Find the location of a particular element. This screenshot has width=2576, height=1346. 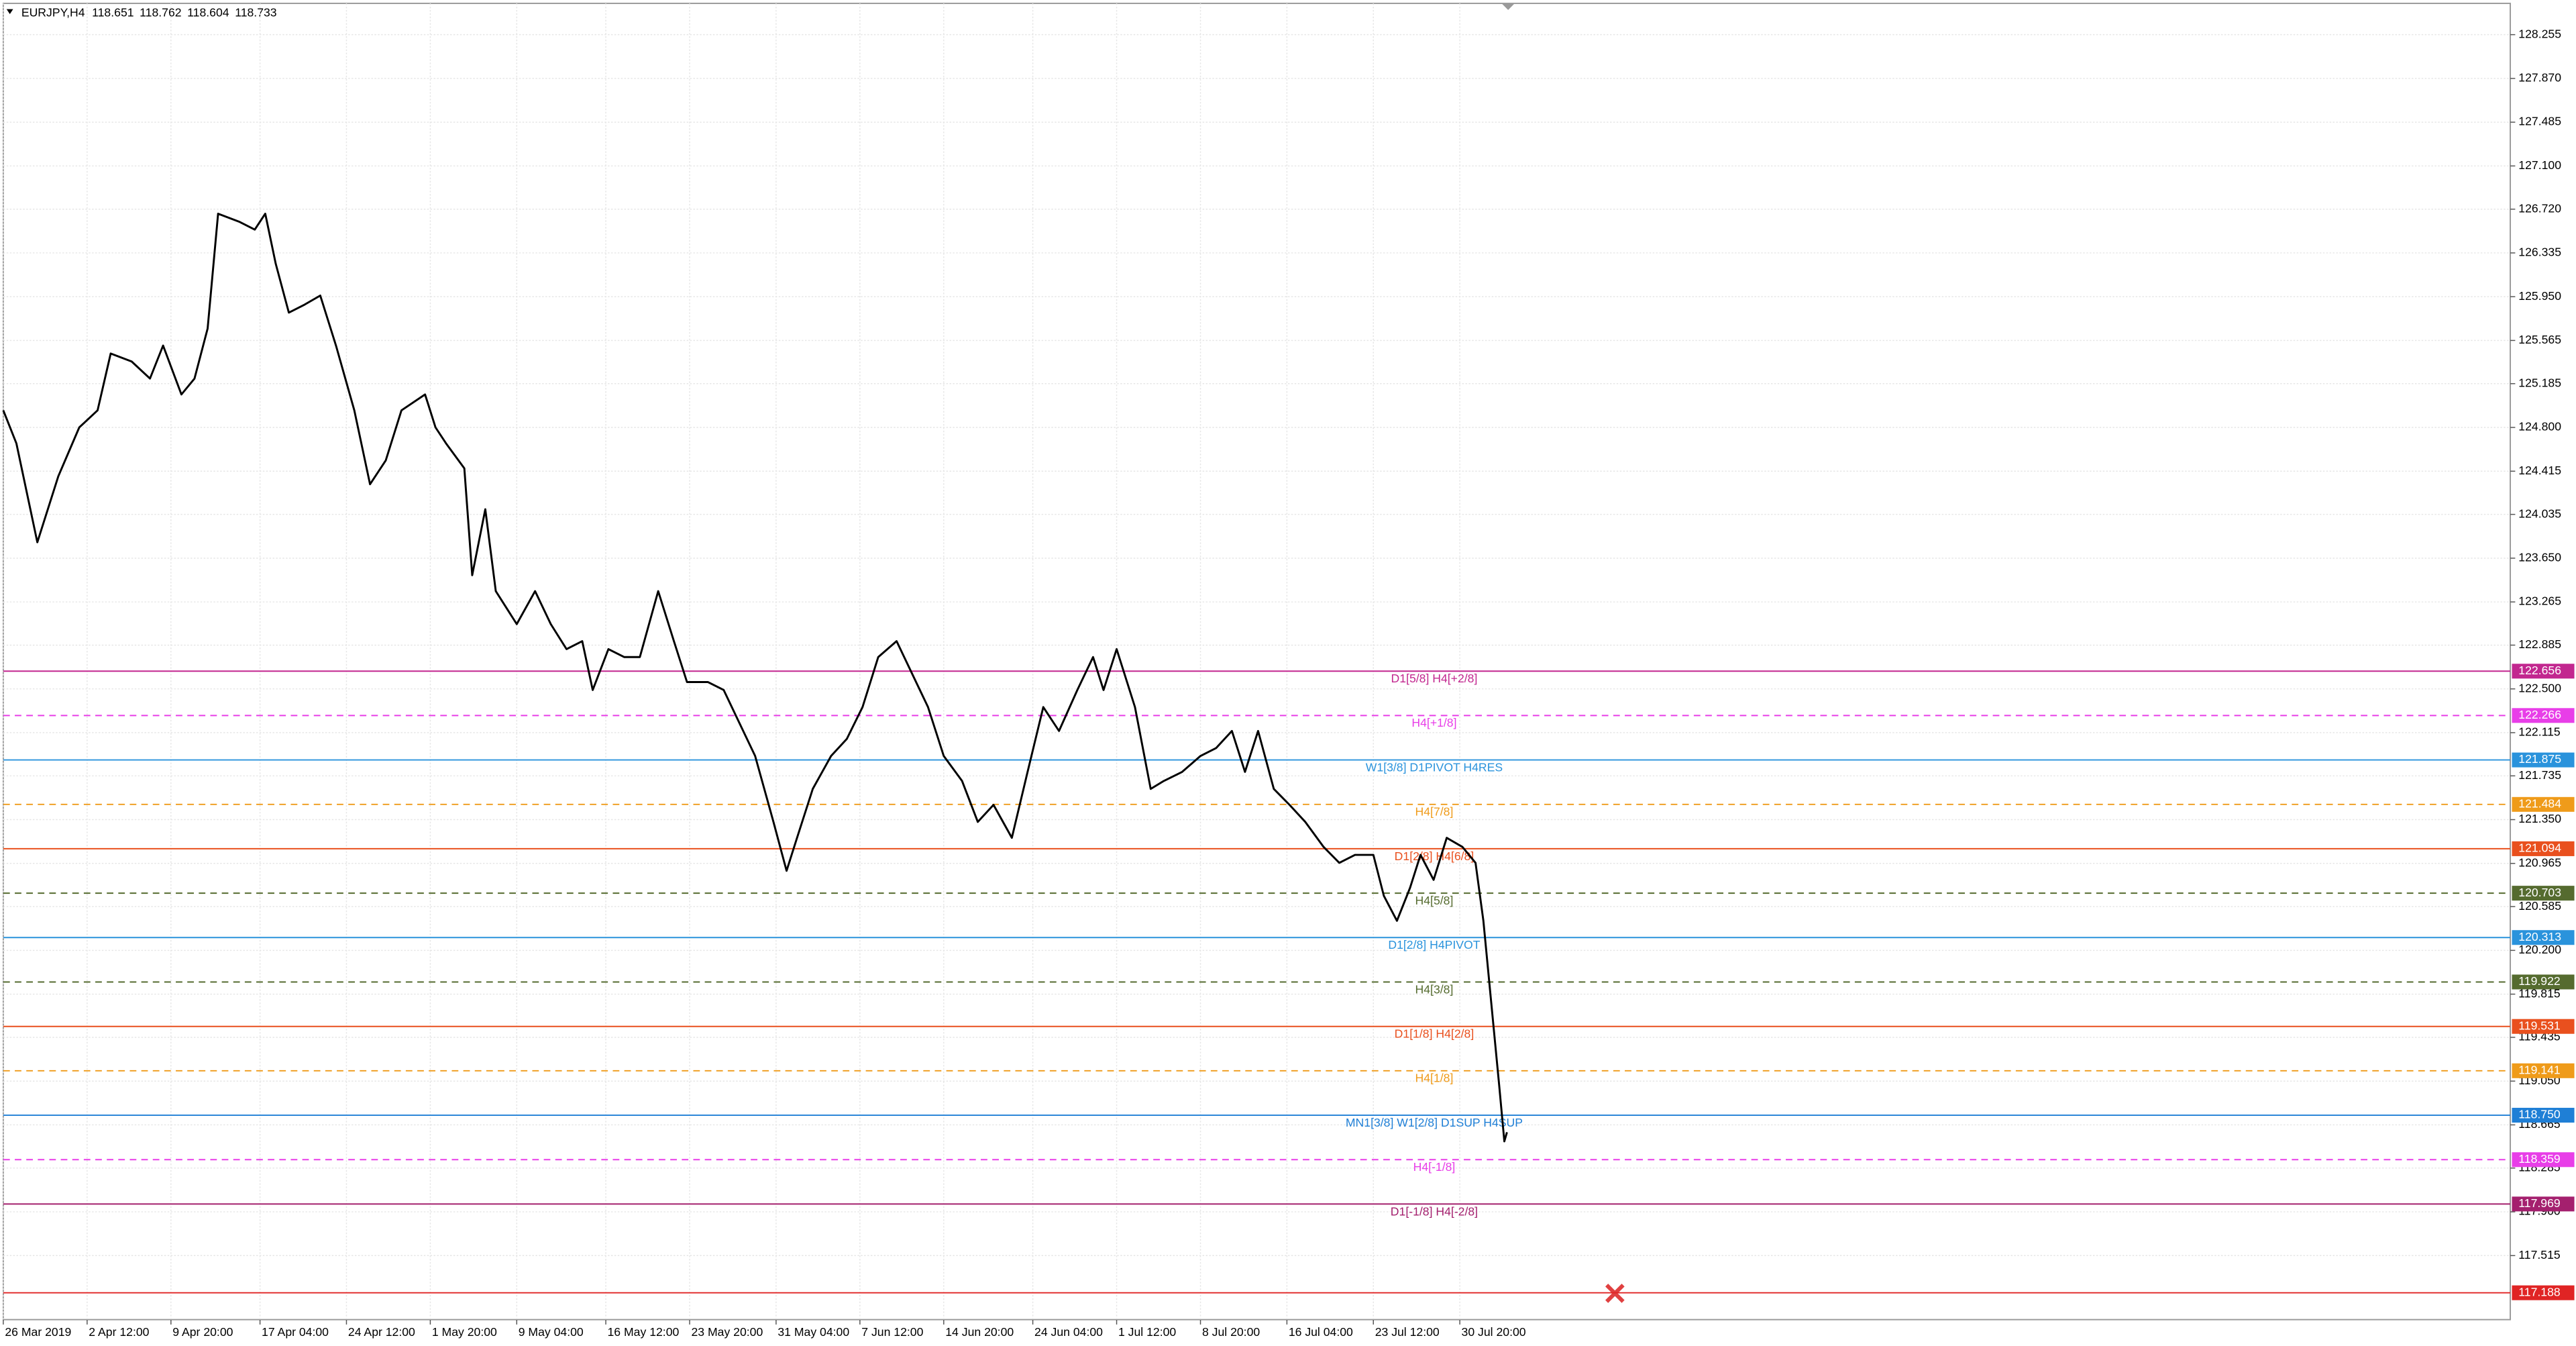

price-tag-label: 121.094 is located at coordinates (2539, 848).